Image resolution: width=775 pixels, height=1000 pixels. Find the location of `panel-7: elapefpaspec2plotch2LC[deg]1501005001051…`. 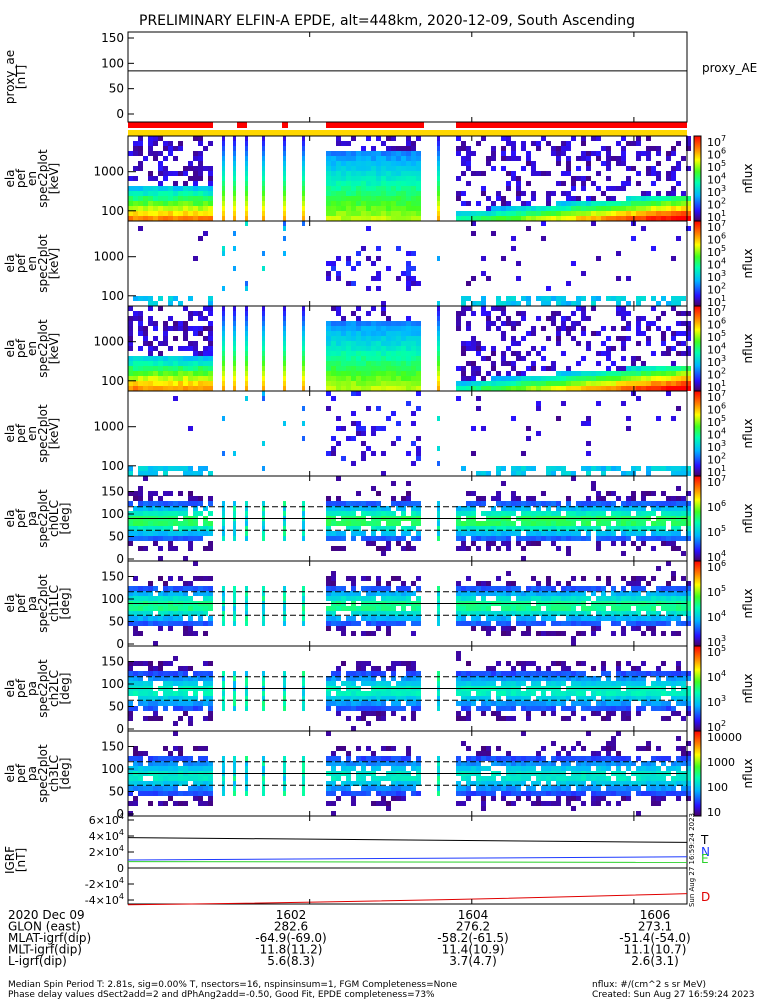

panel-7: elapefpaspec2plotch2LC[deg]1501005001051… is located at coordinates (379, 690).